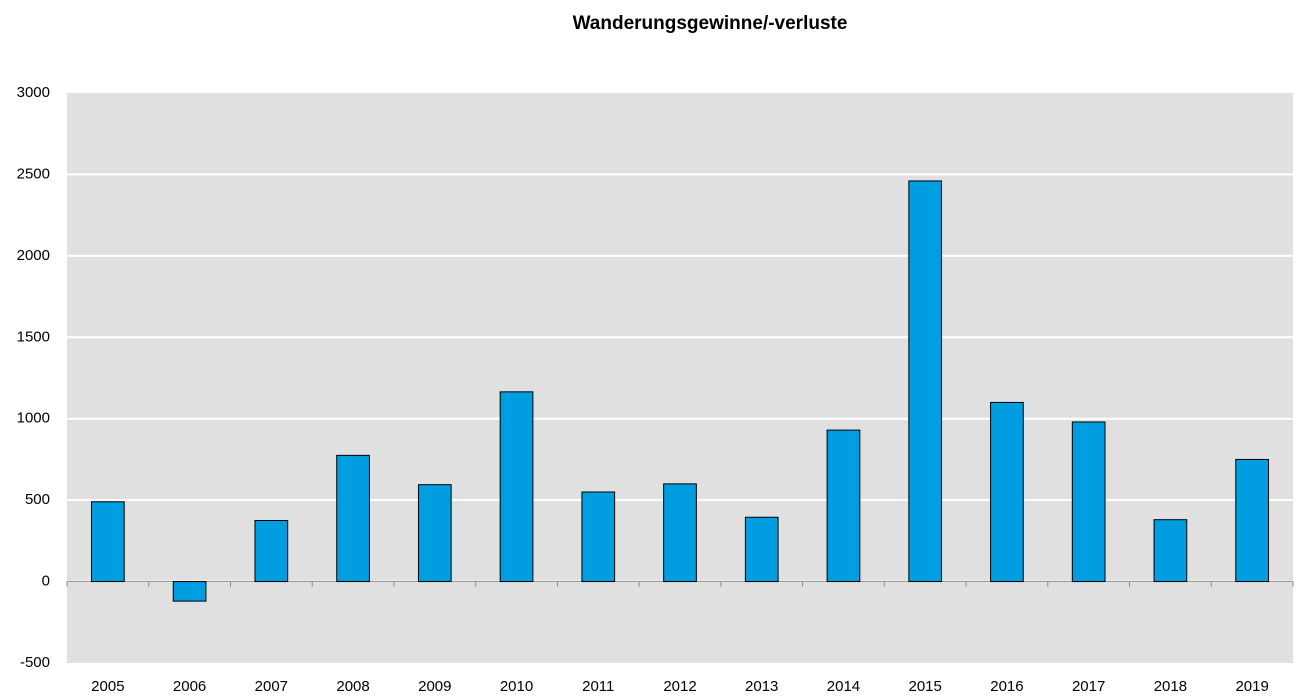  What do you see at coordinates (1251, 686) in the screenshot?
I see `x-tick-label: 2019` at bounding box center [1251, 686].